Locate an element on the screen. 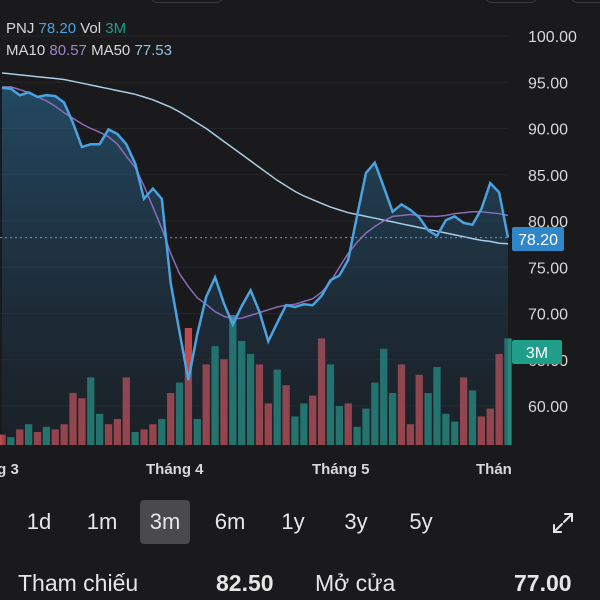 The height and width of the screenshot is (600, 600). x-tick-label: ng 3 is located at coordinates (9, 469).